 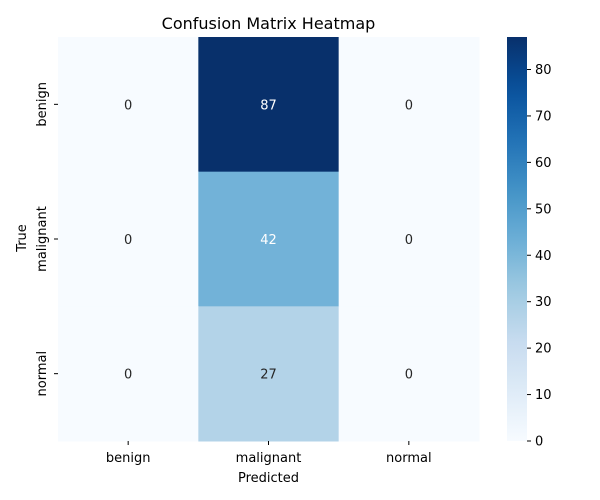 What do you see at coordinates (517, 239) in the screenshot?
I see `colorbar` at bounding box center [517, 239].